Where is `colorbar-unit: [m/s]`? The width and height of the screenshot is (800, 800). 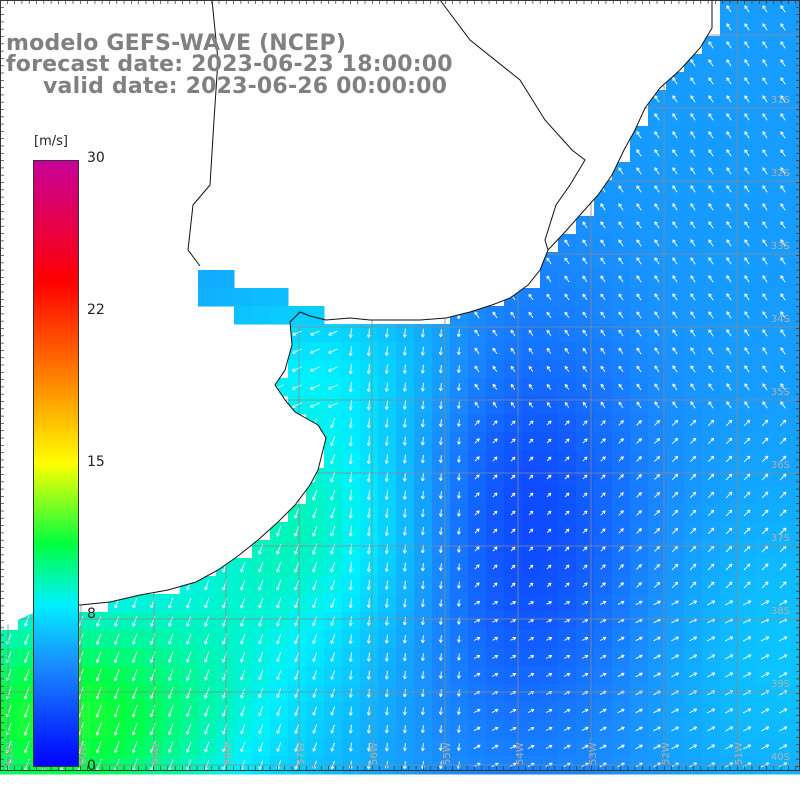
colorbar-unit: [m/s] is located at coordinates (51, 141).